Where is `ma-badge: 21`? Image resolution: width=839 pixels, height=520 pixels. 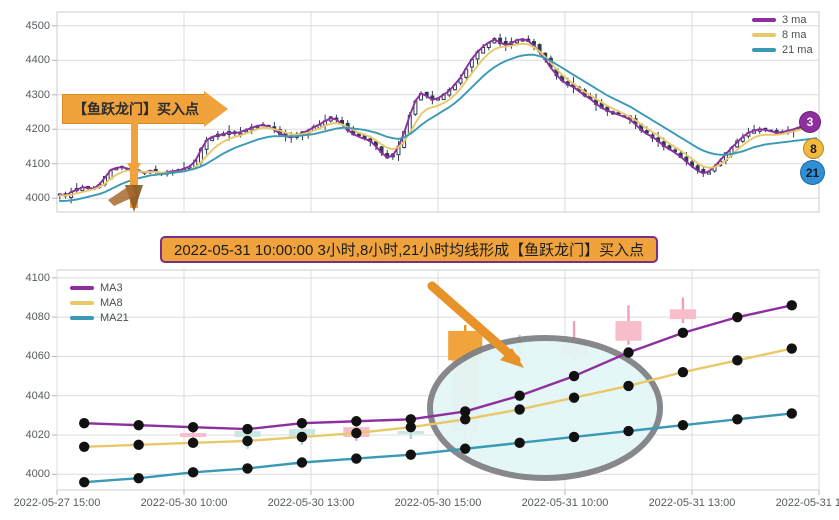
ma-badge: 21 is located at coordinates (812, 172).